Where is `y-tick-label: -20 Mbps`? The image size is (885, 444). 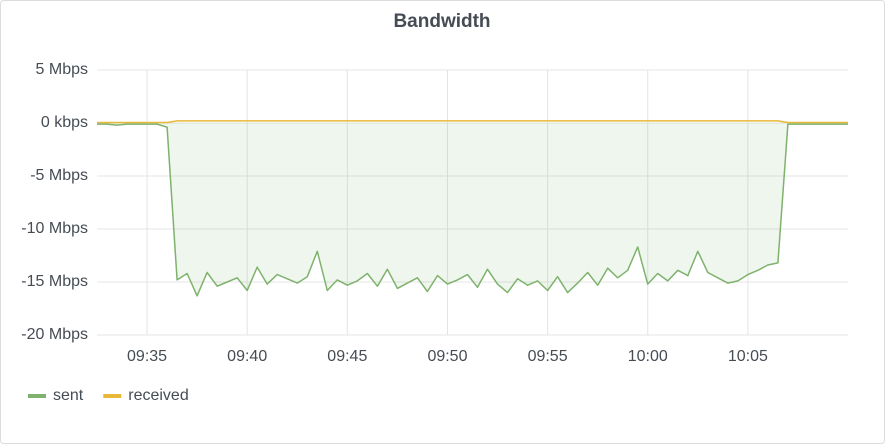 y-tick-label: -20 Mbps is located at coordinates (54, 334).